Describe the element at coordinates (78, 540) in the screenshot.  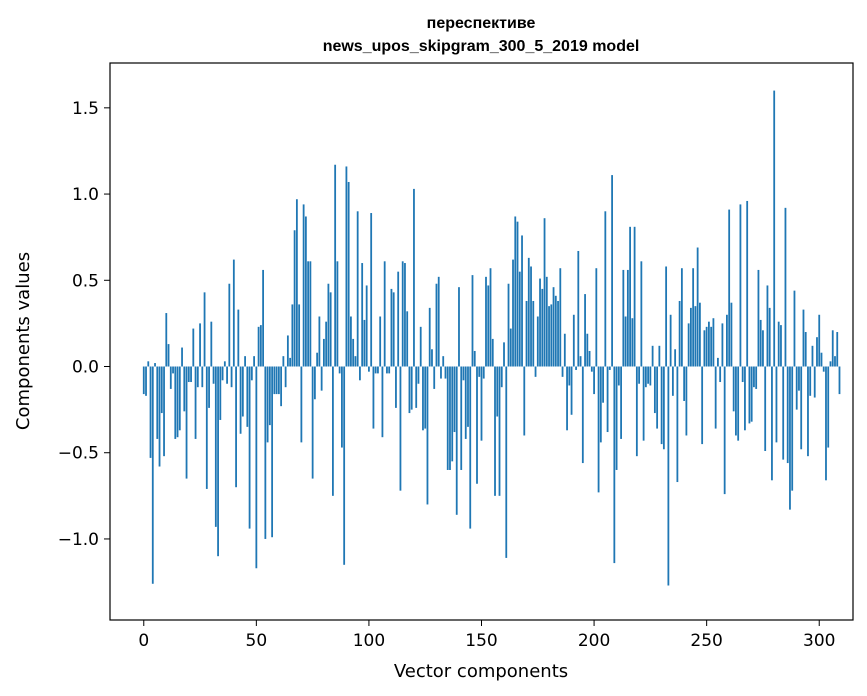
I see `y-tick-label: −1.0` at that location.